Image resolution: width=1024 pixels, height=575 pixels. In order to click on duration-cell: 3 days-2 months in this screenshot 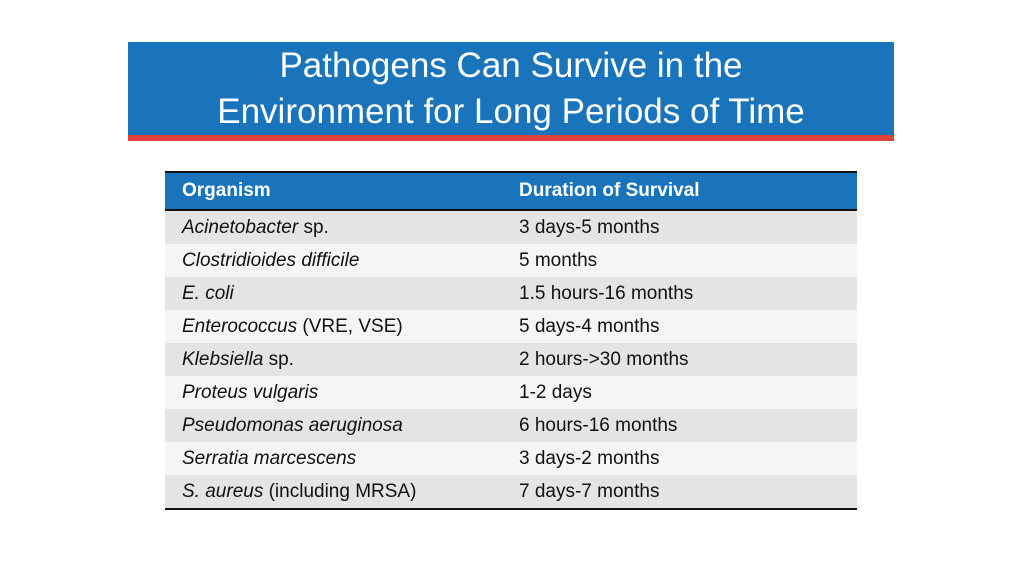, I will do `click(589, 458)`.